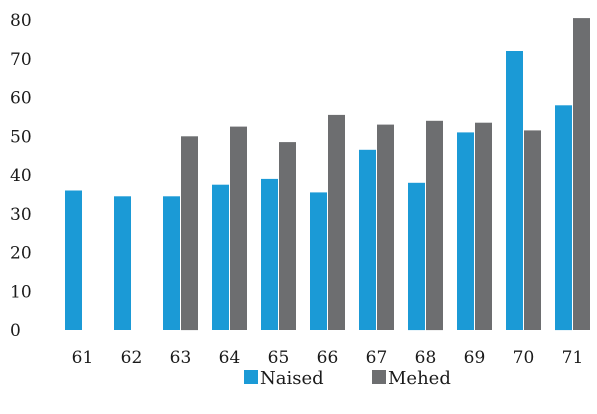  Describe the element at coordinates (132, 358) in the screenshot. I see `x-tick-label: 62` at that location.